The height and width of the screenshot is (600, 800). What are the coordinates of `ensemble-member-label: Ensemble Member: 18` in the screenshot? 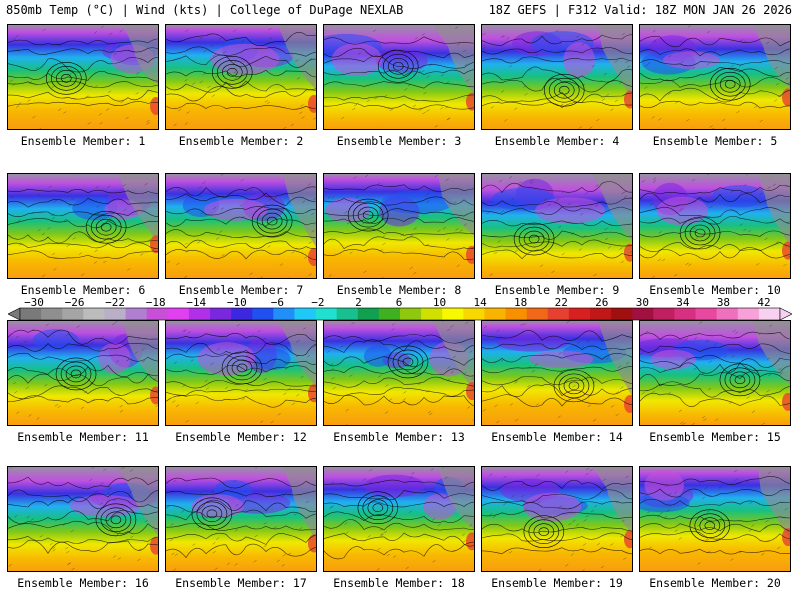 It's located at (399, 583).